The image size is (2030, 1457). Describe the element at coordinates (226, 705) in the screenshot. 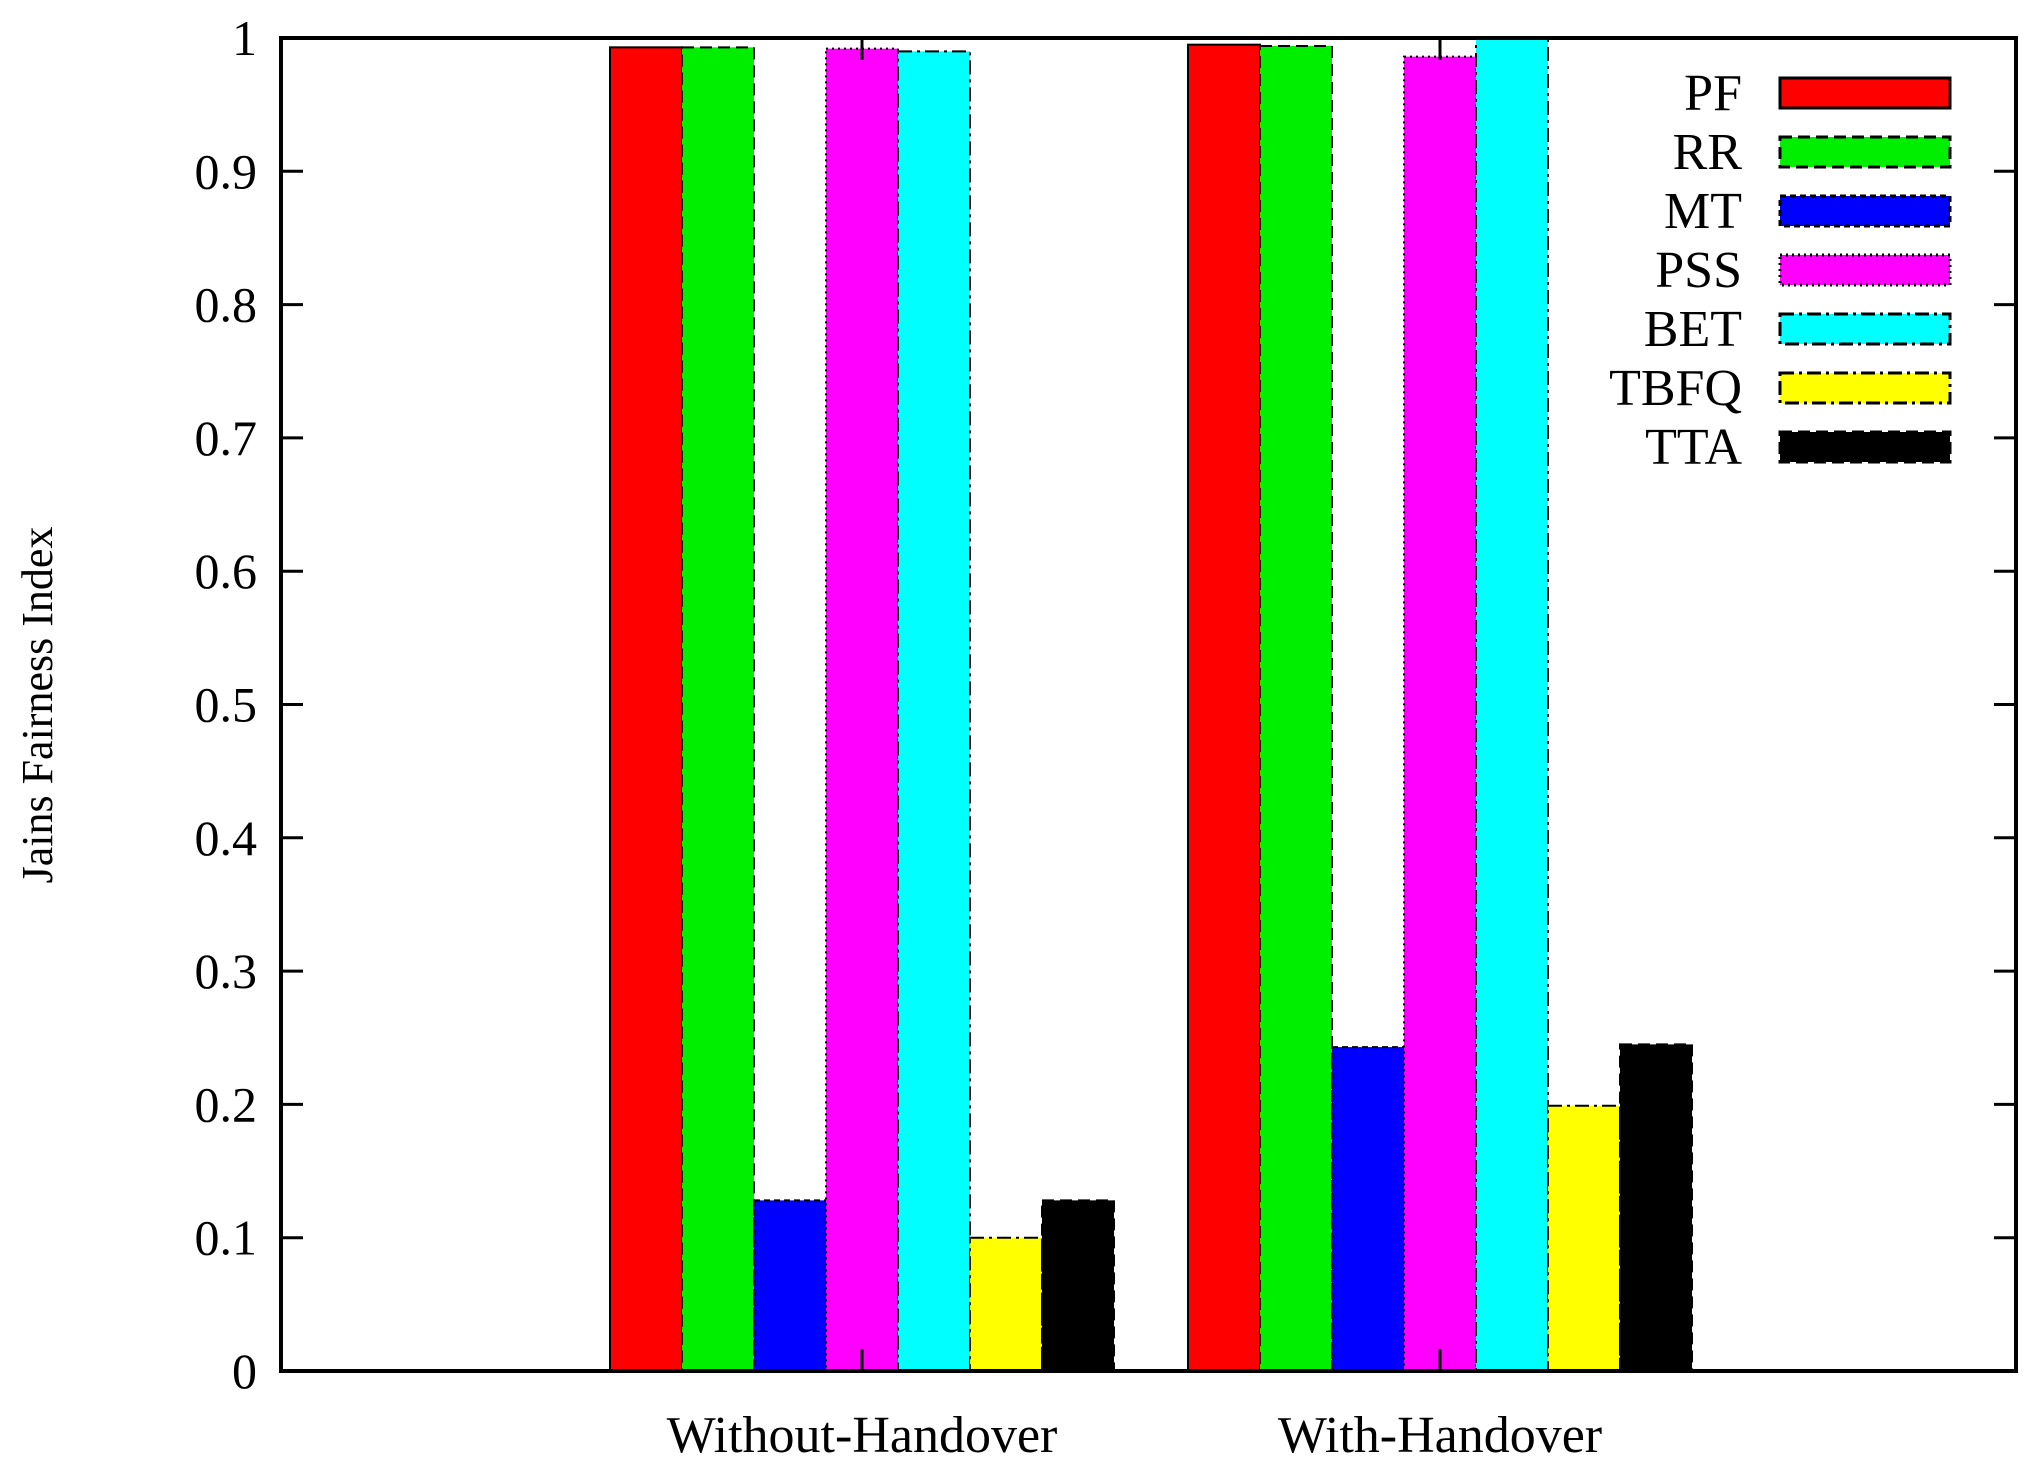

I see `y-tick-label: 0.5` at that location.